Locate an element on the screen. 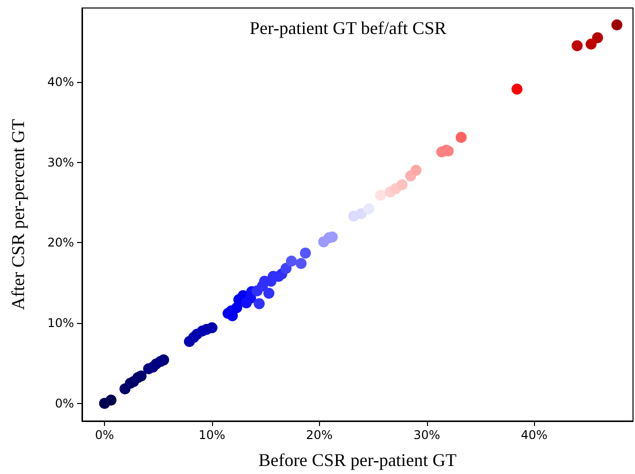 The image size is (635, 474). y-tick-label: 0% is located at coordinates (64, 403).